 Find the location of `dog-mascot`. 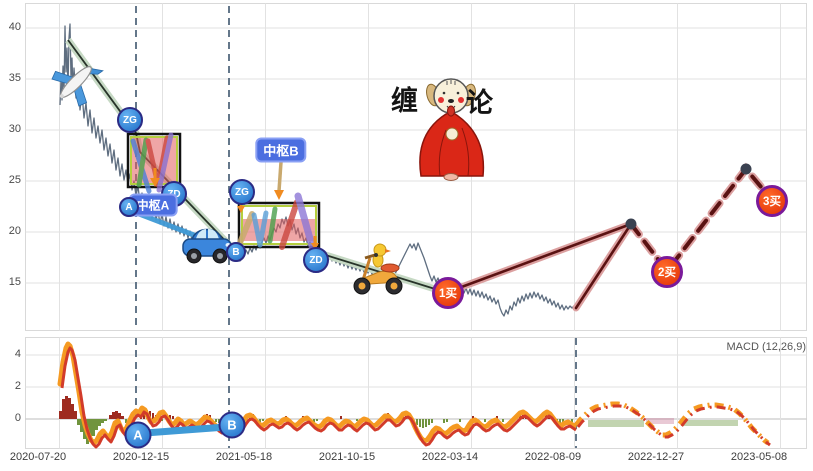

dog-mascot is located at coordinates (452, 129).